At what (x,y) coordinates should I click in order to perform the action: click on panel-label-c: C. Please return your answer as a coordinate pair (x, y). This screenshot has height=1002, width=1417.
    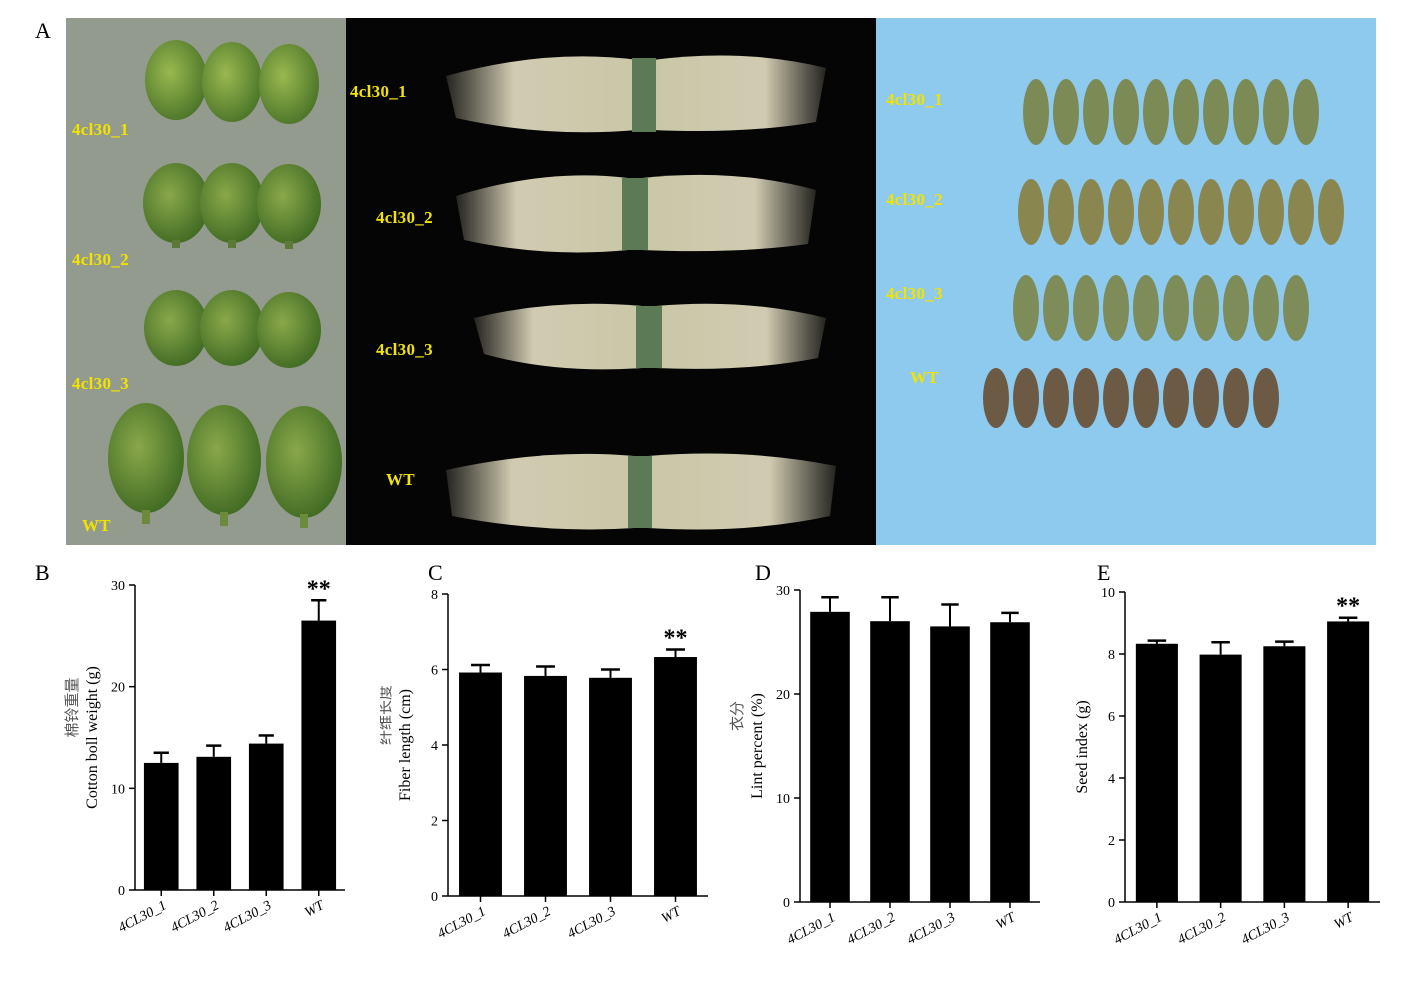
    Looking at the image, I should click on (435, 572).